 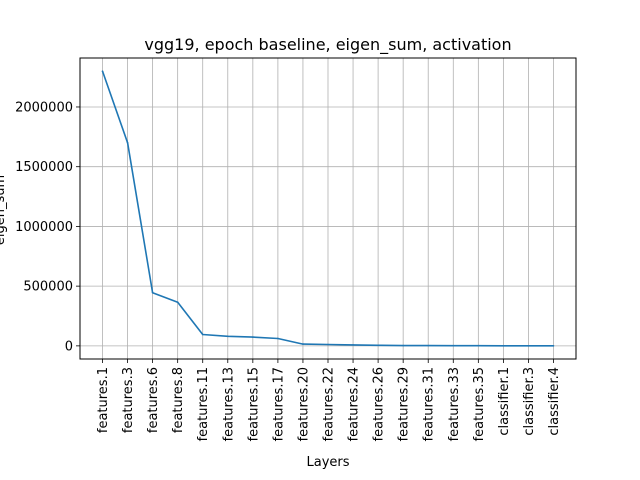 What do you see at coordinates (404, 404) in the screenshot?
I see `x-tick-label: features.29` at bounding box center [404, 404].